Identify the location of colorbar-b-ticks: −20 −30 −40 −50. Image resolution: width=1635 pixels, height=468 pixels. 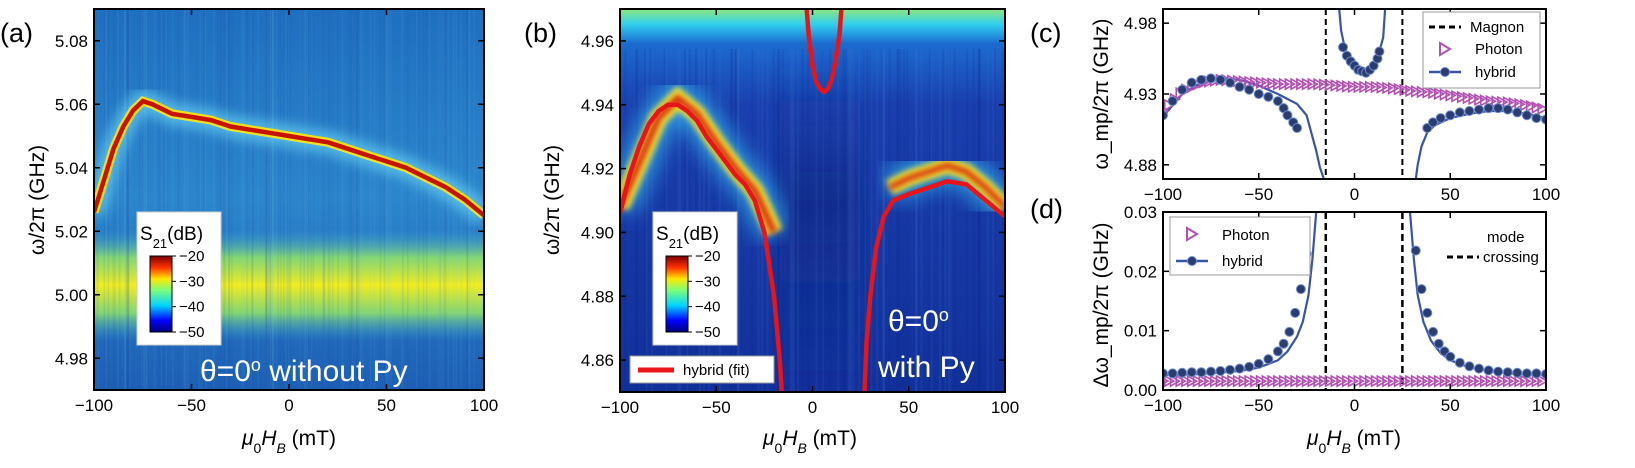
(704, 294).